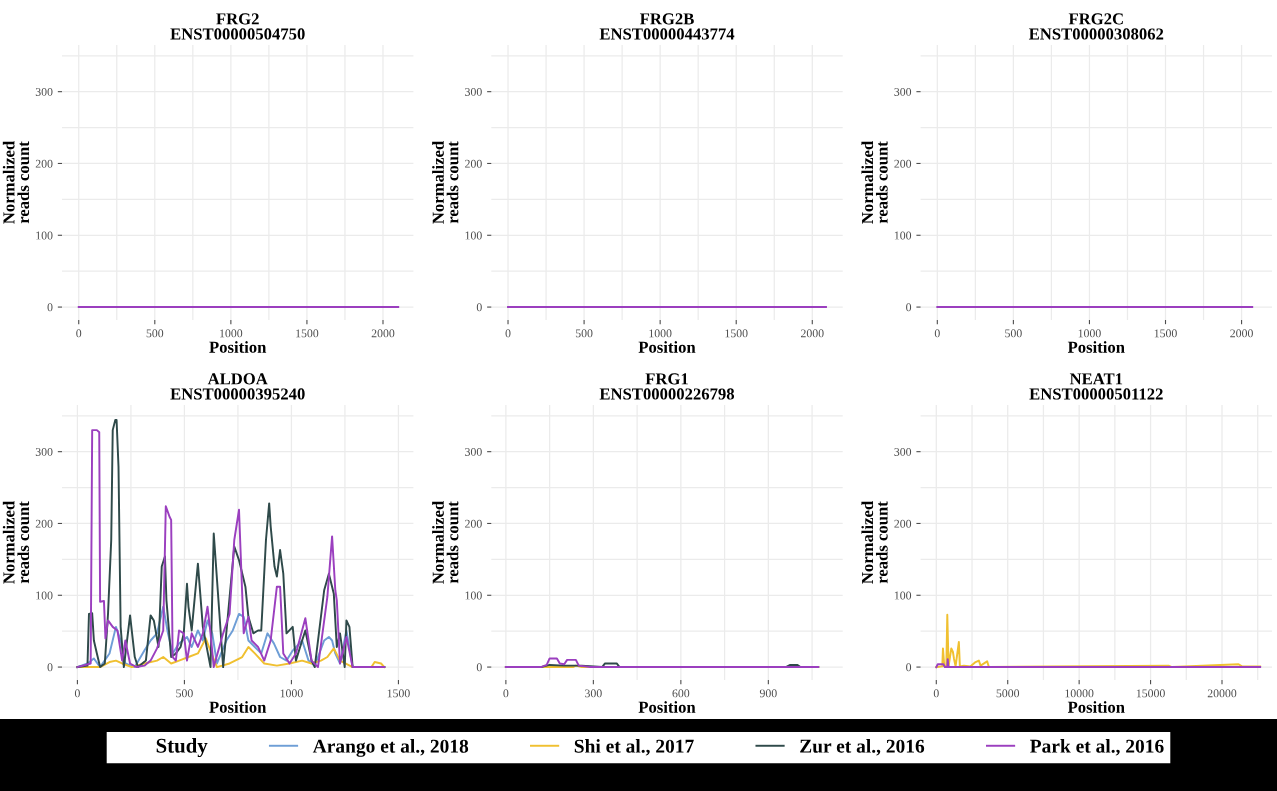 Image resolution: width=1277 pixels, height=791 pixels. What do you see at coordinates (182, 748) in the screenshot?
I see `legend-title: Study` at bounding box center [182, 748].